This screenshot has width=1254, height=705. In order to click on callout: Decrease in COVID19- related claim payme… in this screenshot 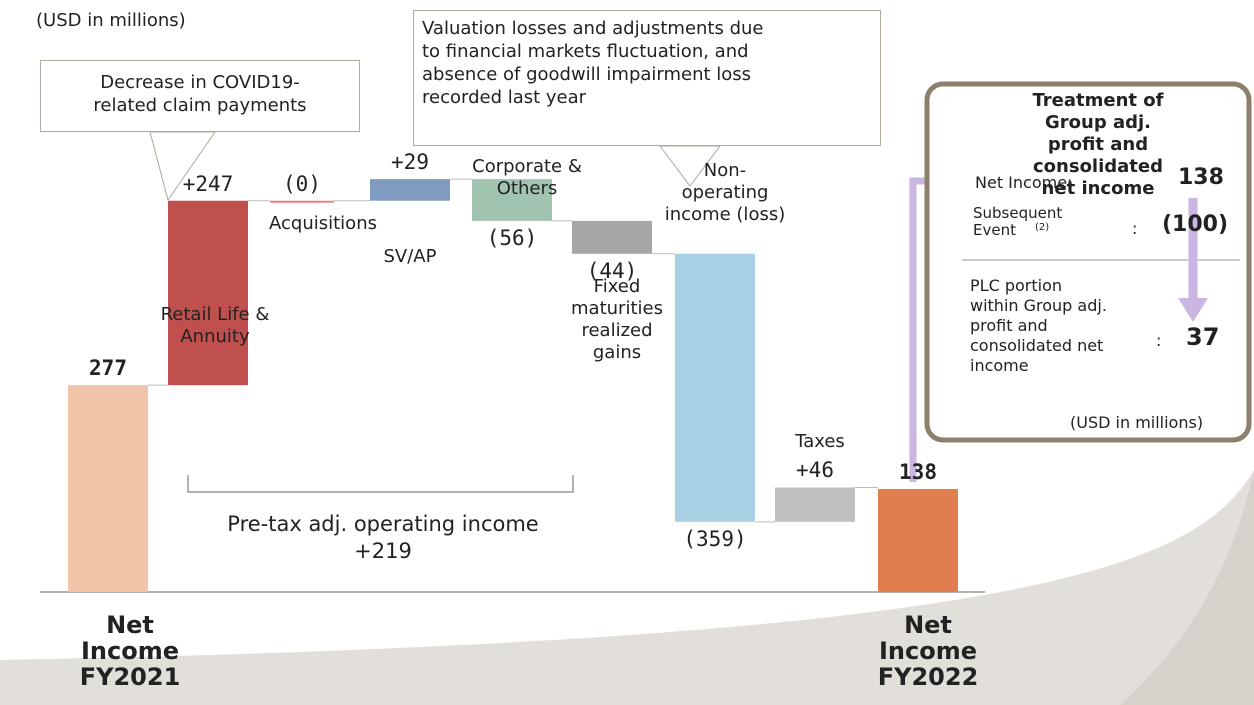, I will do `click(200, 96)`.